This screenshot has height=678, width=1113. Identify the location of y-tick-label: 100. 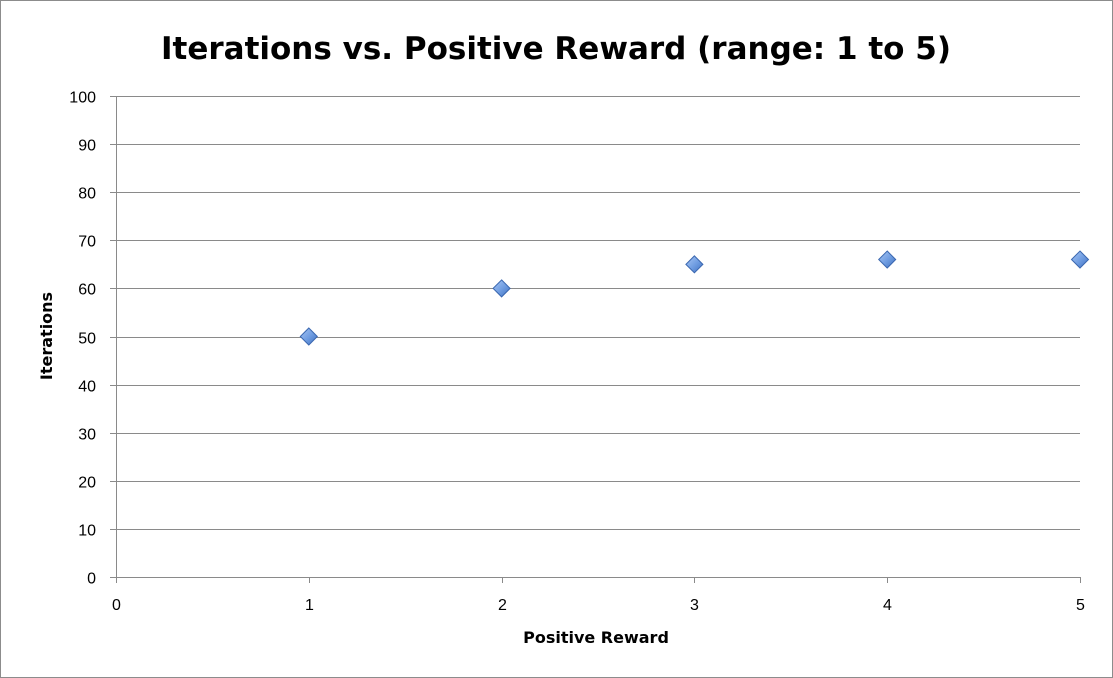
(82, 98).